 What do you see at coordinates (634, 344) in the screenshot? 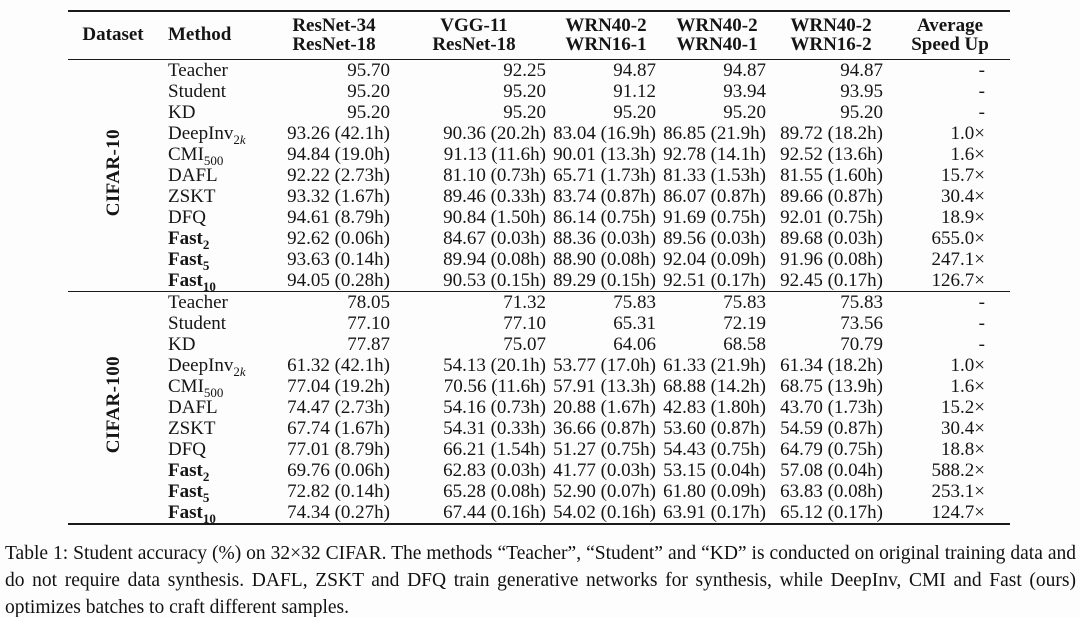
I see `value-cell: 64.06` at bounding box center [634, 344].